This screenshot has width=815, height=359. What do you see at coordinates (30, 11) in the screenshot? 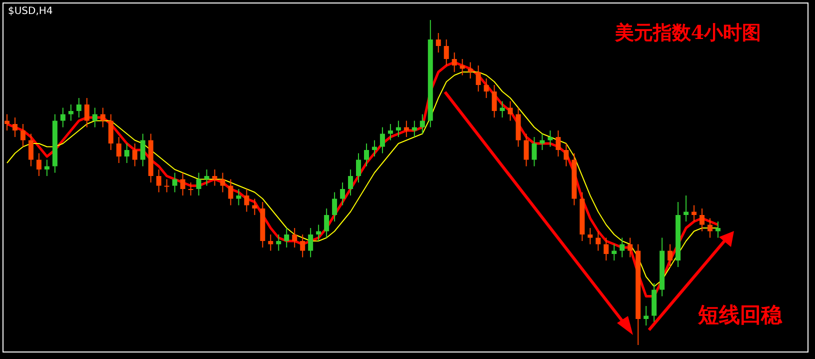
I see `chart-subtitle: $USD,H4` at bounding box center [30, 11].